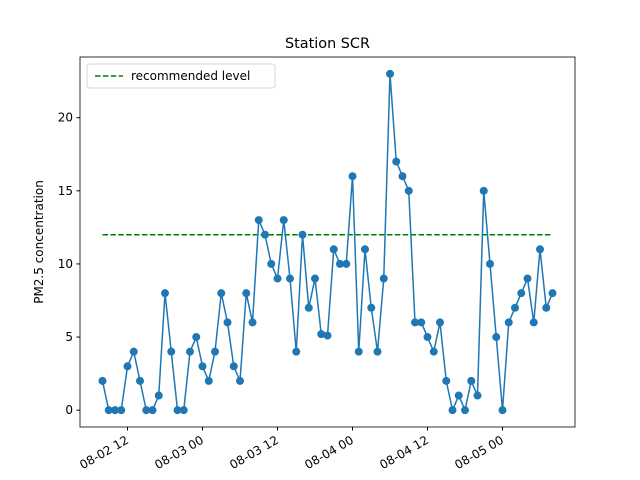 Image resolution: width=640 pixels, height=480 pixels. What do you see at coordinates (329, 452) in the screenshot?
I see `x-tick-label: 08-04 00` at bounding box center [329, 452].